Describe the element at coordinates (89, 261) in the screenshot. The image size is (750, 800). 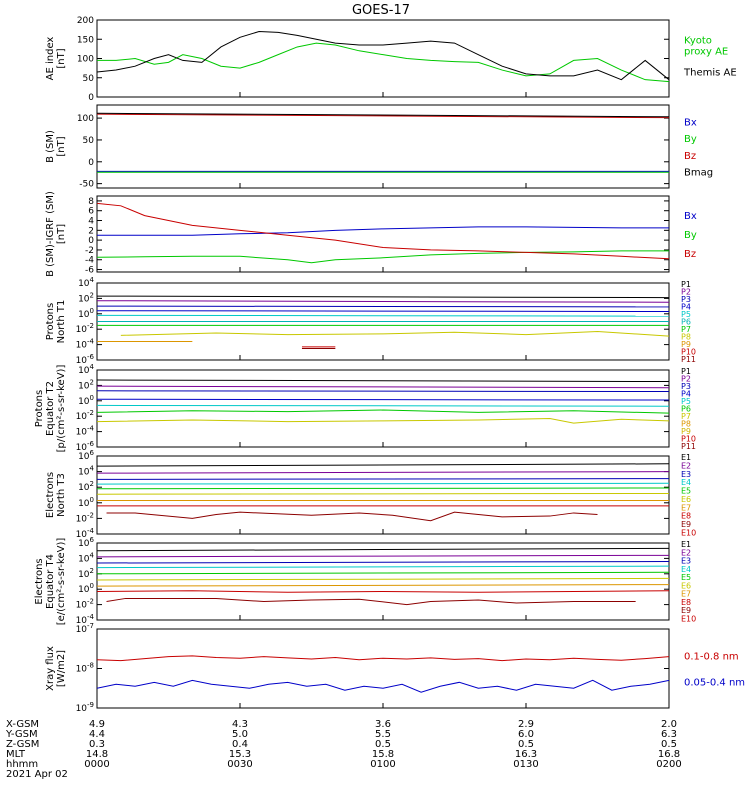
I see `y-tick-label: -4` at that location.